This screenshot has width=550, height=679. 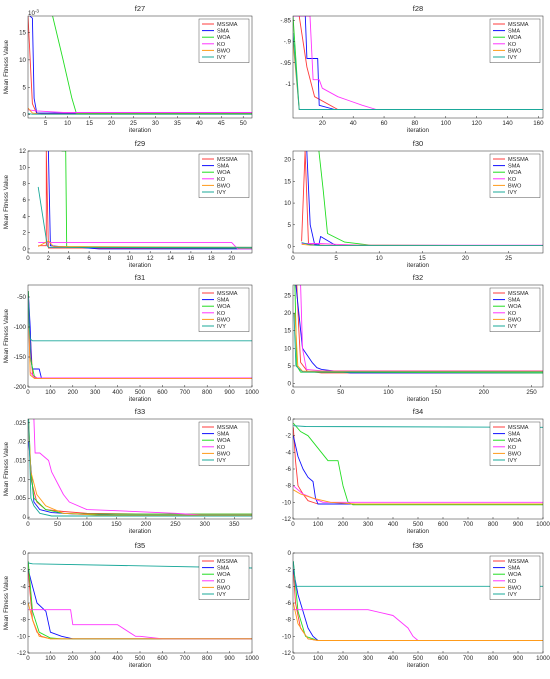 What do you see at coordinates (285, 63) in the screenshot?
I see `y-tick-label: -.95` at bounding box center [285, 63].